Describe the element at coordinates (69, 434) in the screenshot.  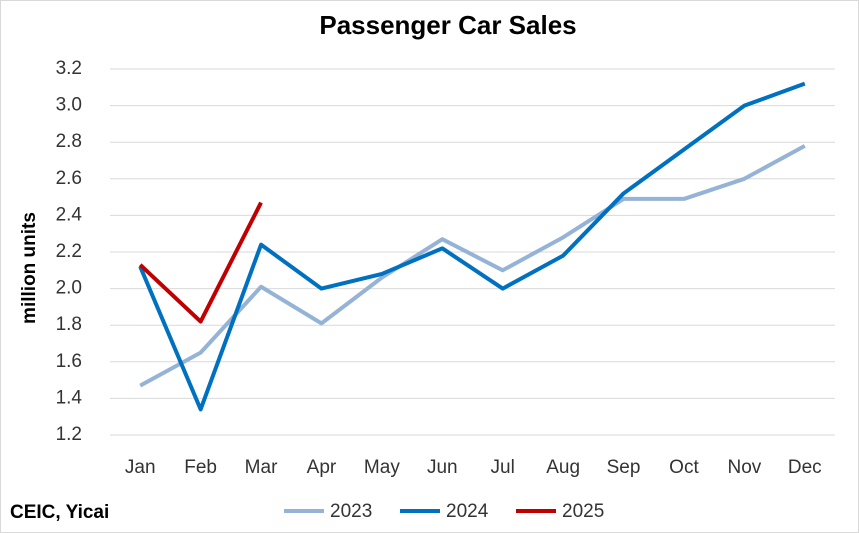
I see `y-tick-label: 1.2` at that location.